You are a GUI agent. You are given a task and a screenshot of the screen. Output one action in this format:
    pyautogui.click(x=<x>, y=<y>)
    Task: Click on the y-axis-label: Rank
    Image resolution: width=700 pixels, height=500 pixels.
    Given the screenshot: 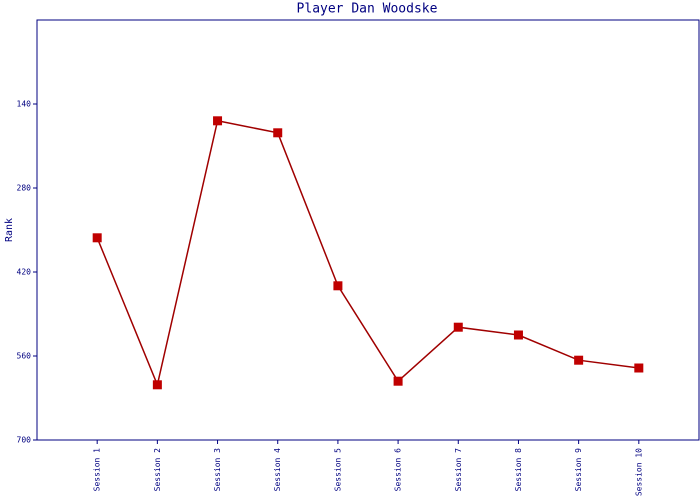 What is the action you would take?
    pyautogui.click(x=9, y=230)
    